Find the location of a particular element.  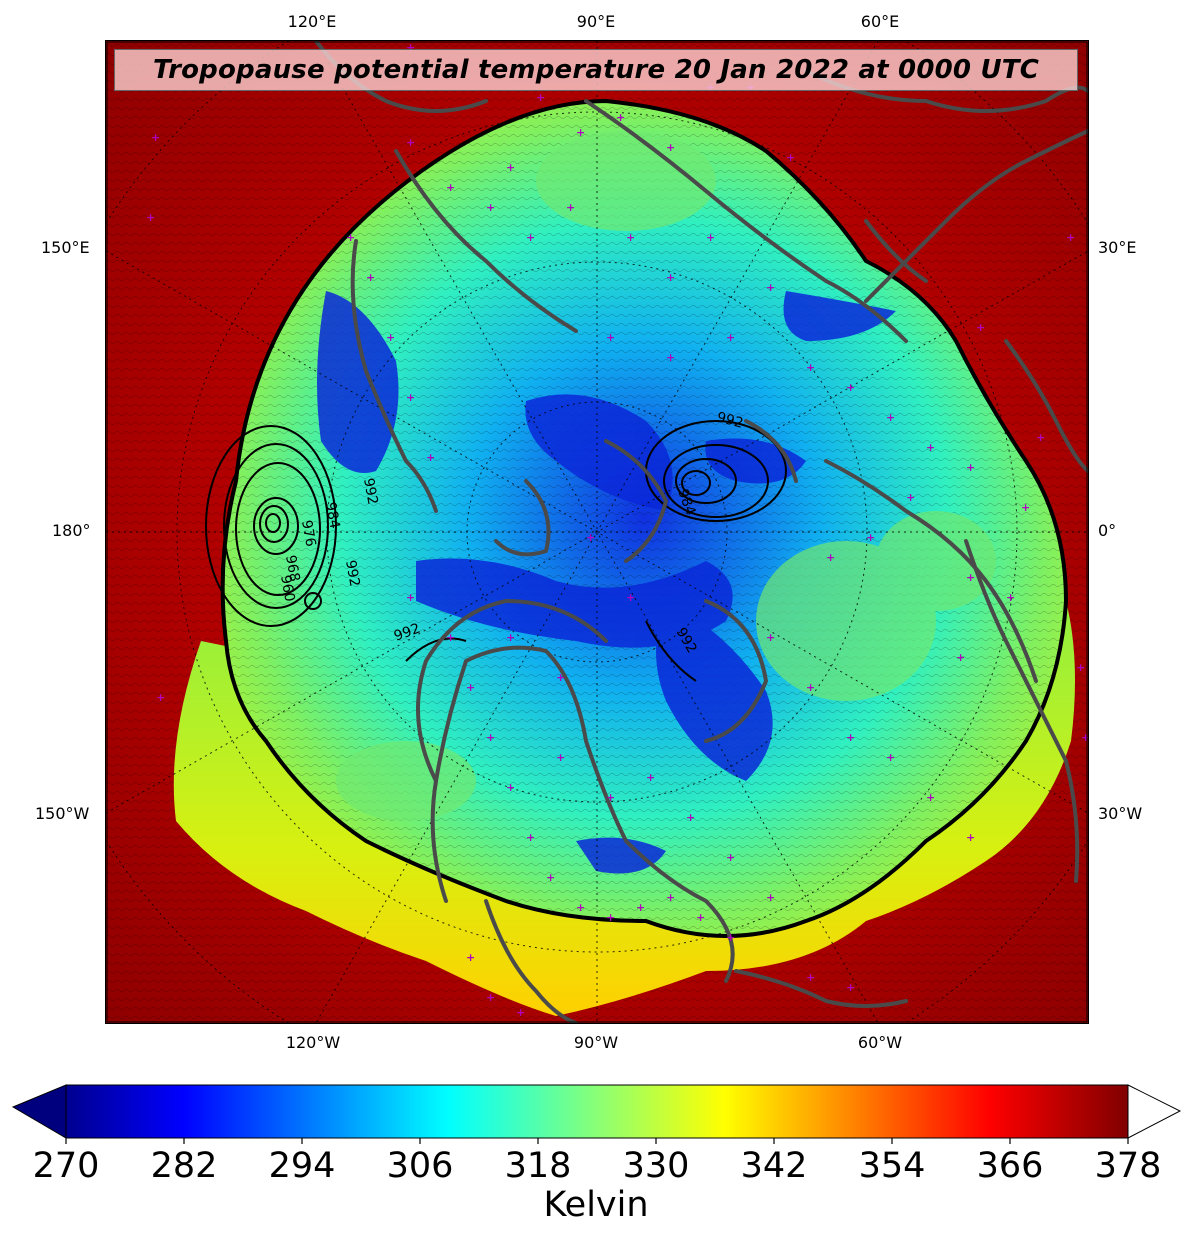

top-lon-label: 90°E is located at coordinates (596, 21).